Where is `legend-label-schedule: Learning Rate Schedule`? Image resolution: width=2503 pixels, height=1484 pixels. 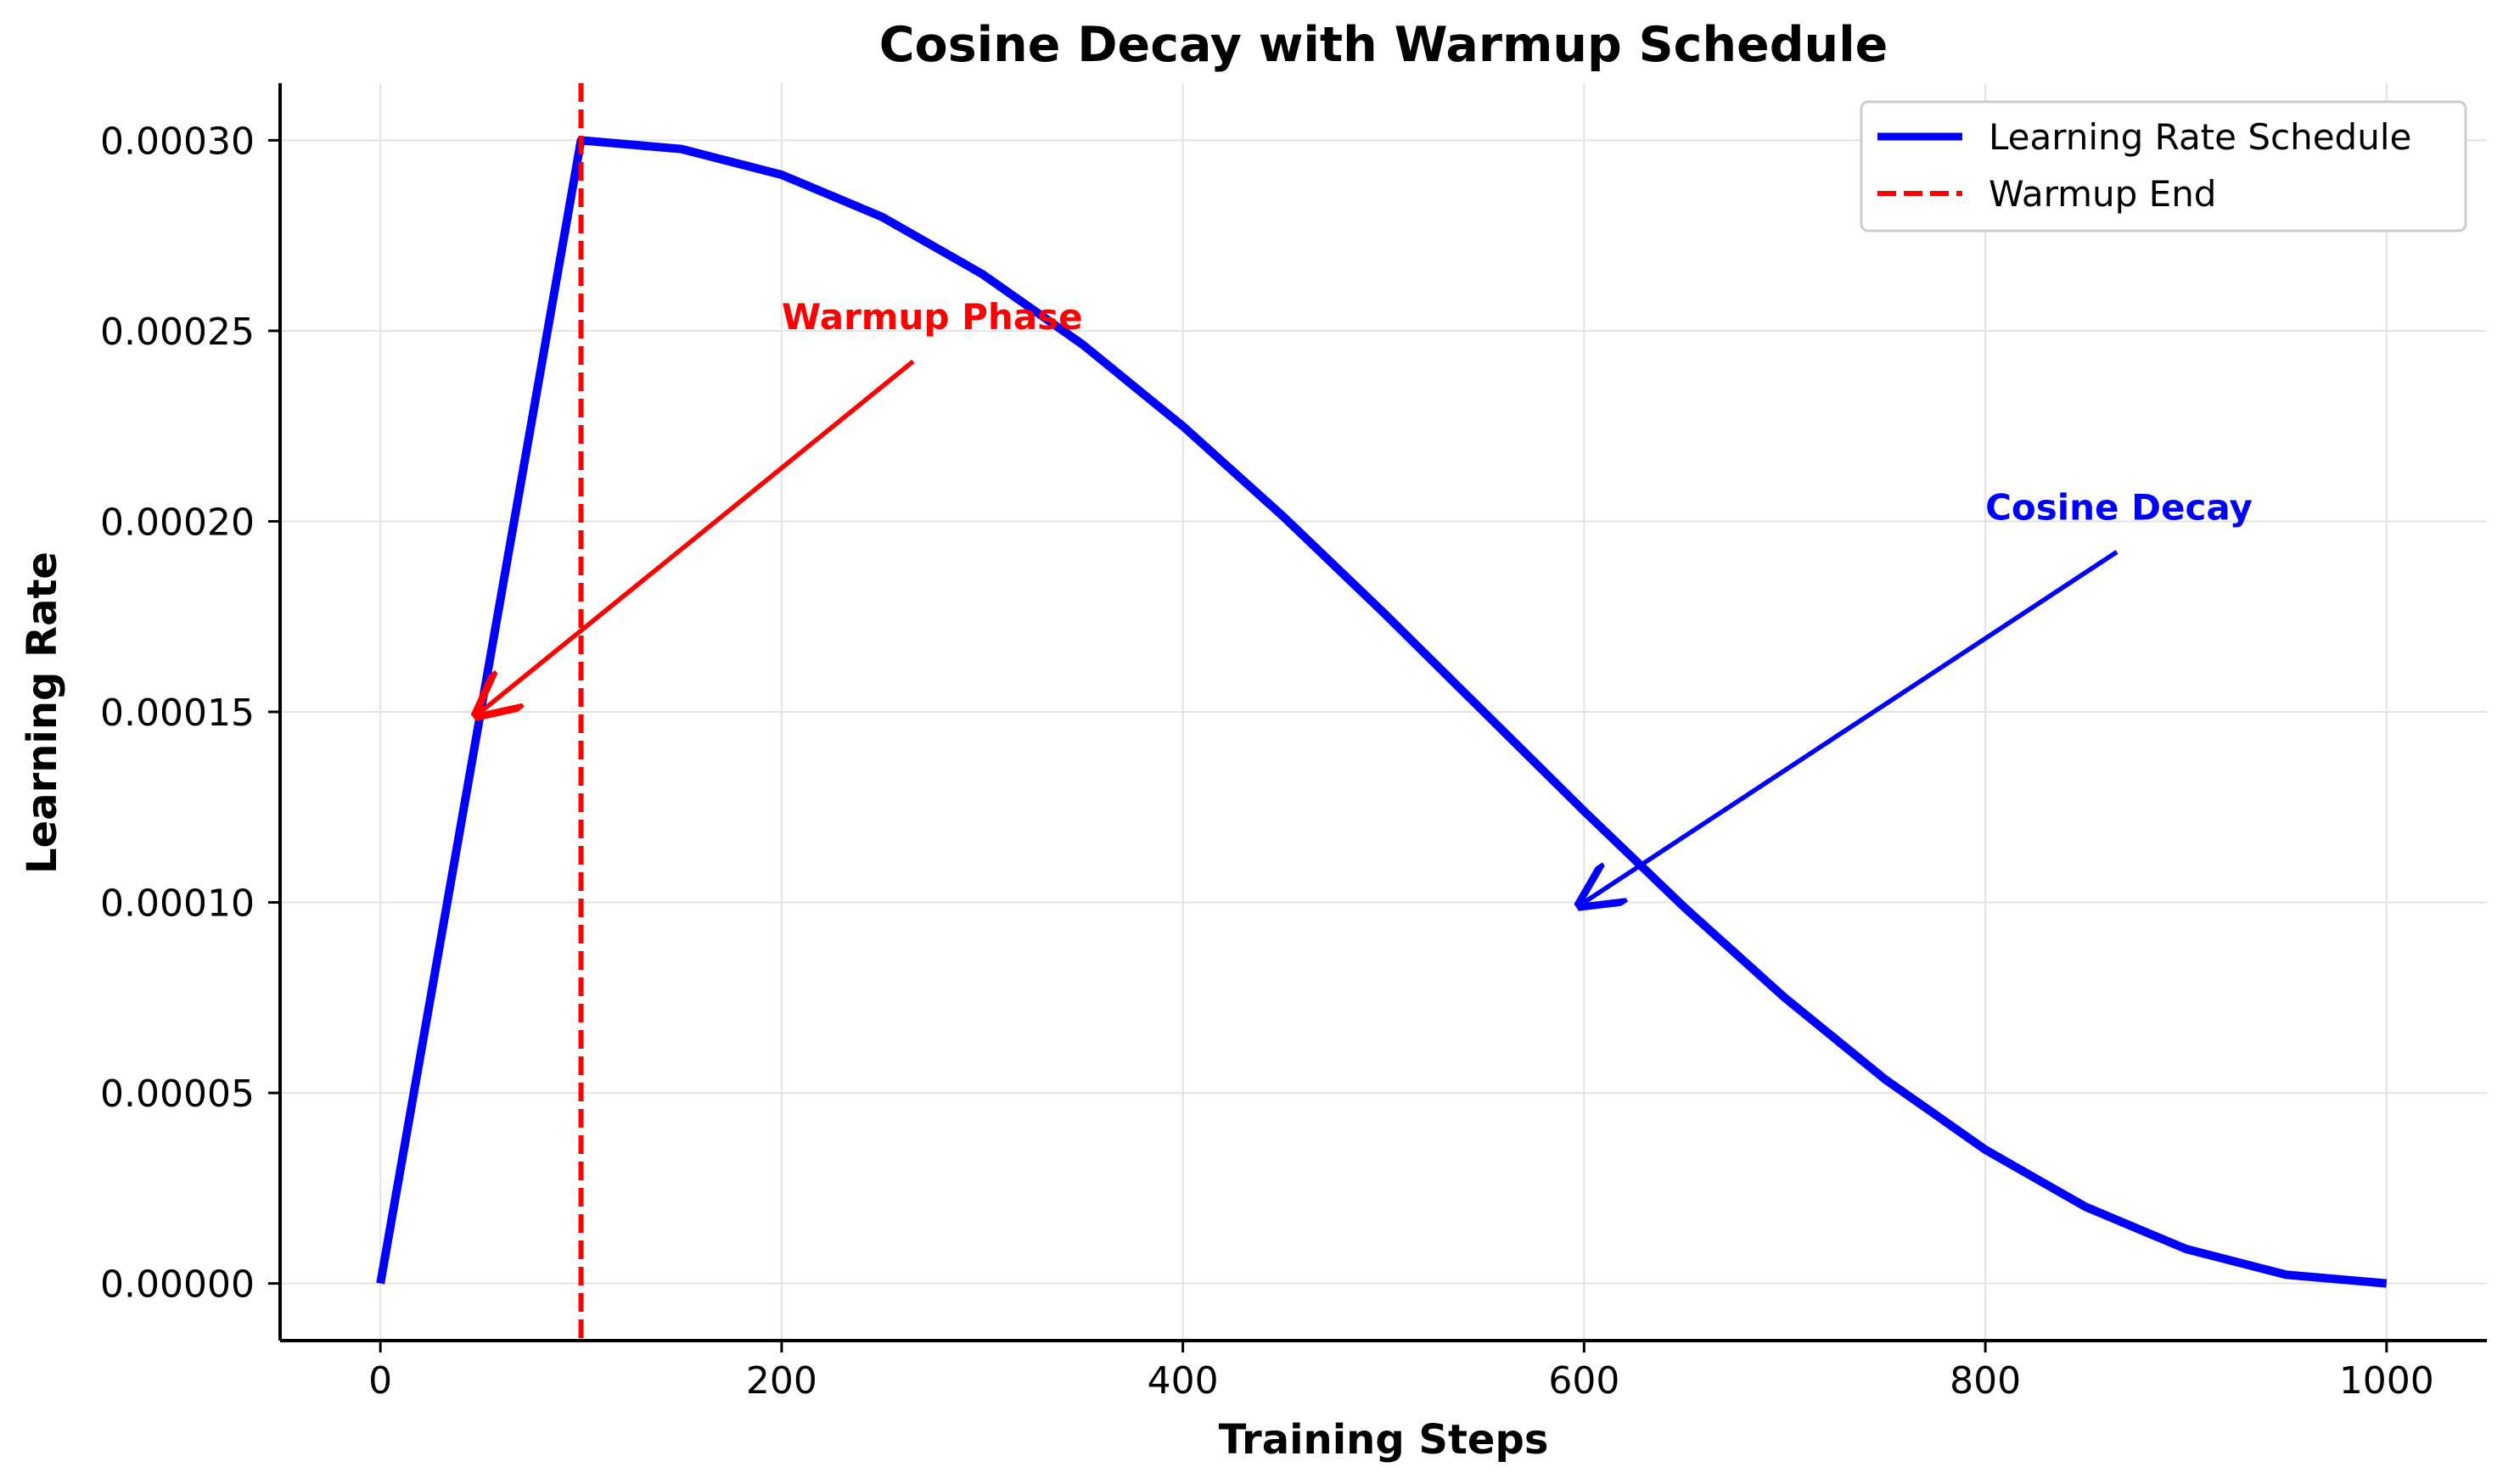
legend-label-schedule: Learning Rate Schedule is located at coordinates (2200, 137).